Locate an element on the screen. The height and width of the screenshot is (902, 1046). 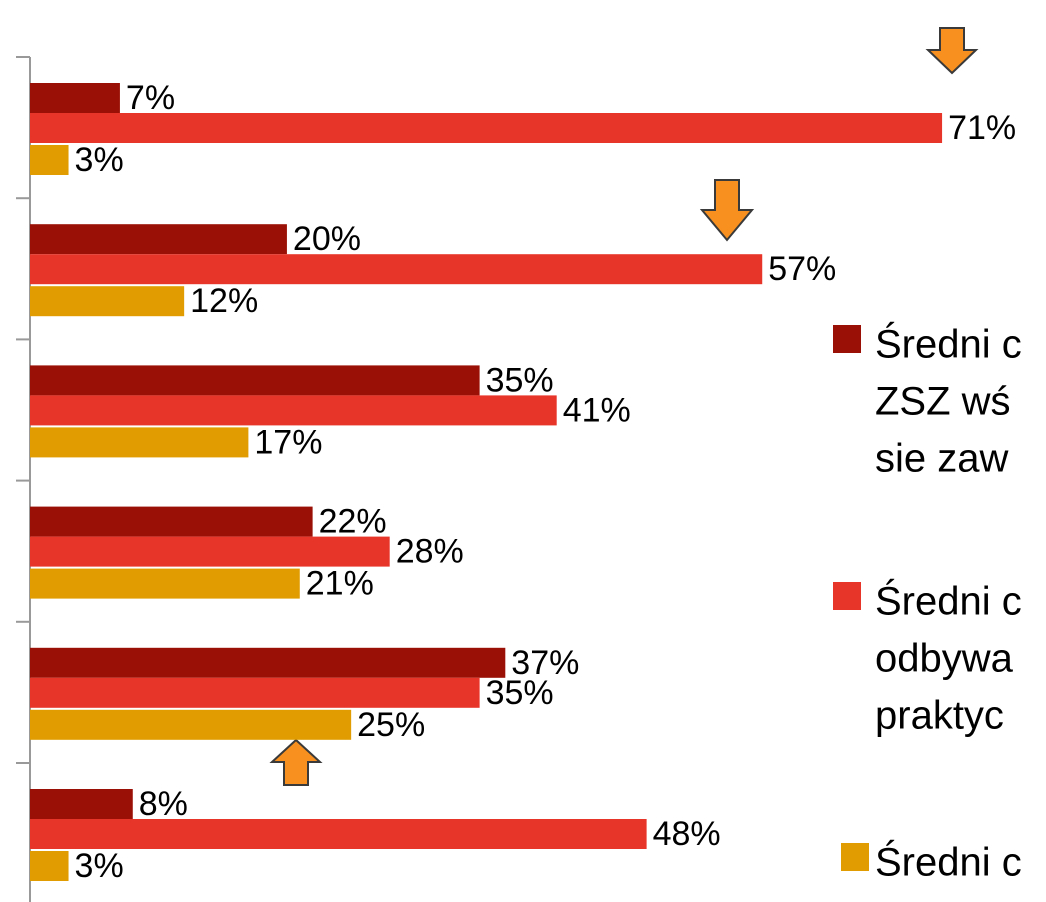
value-label: 25% is located at coordinates (391, 725).